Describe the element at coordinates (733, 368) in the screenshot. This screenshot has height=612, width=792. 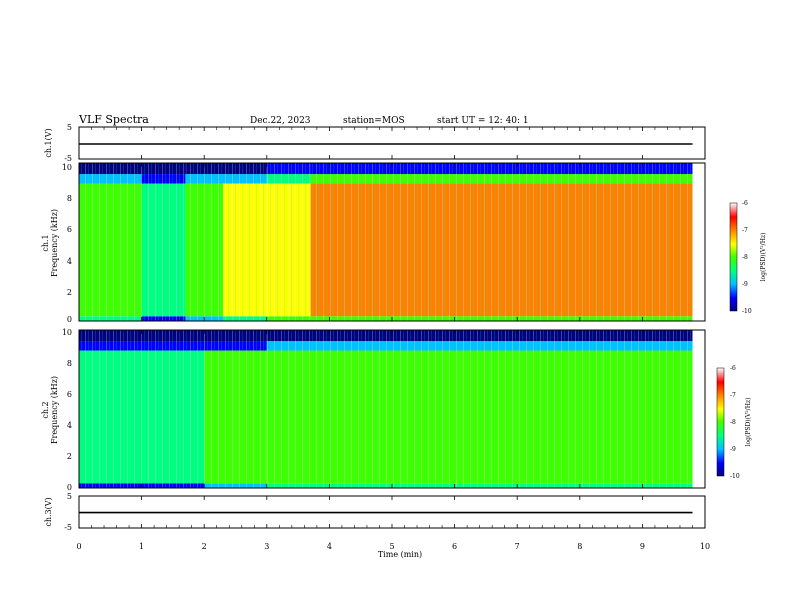
I see `ch2-colorbar-tick-top: -6` at that location.